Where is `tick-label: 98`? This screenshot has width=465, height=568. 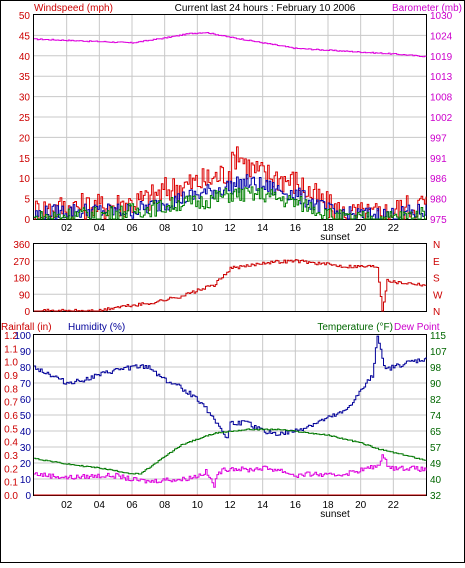 tick-label: 98 is located at coordinates (436, 368).